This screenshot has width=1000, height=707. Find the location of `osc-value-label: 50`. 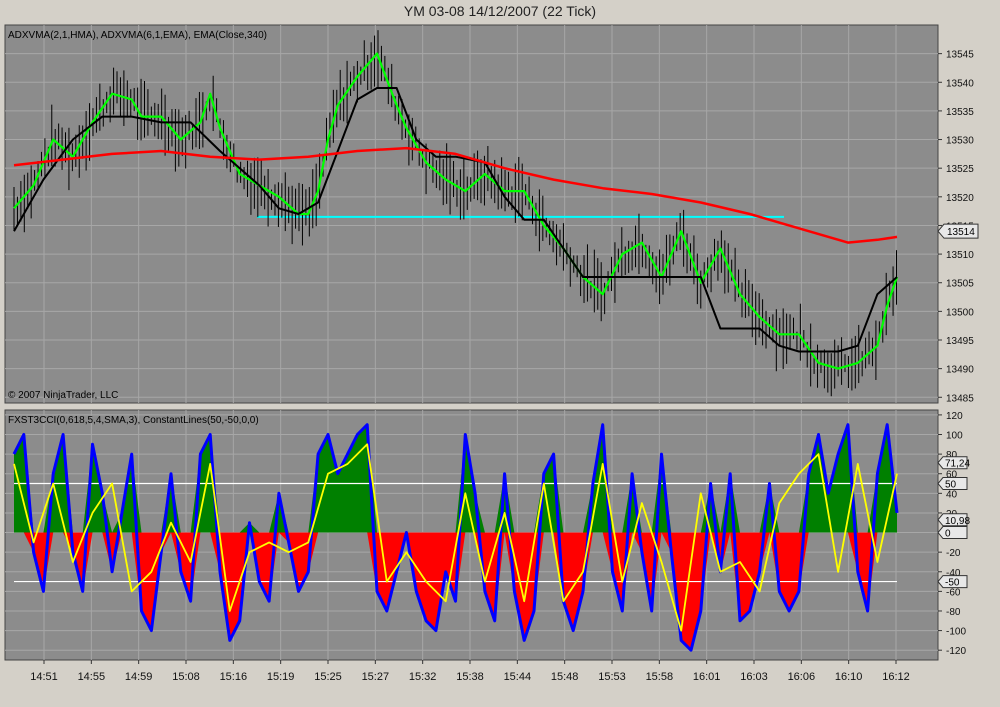

osc-value-label: 50 is located at coordinates (951, 485).